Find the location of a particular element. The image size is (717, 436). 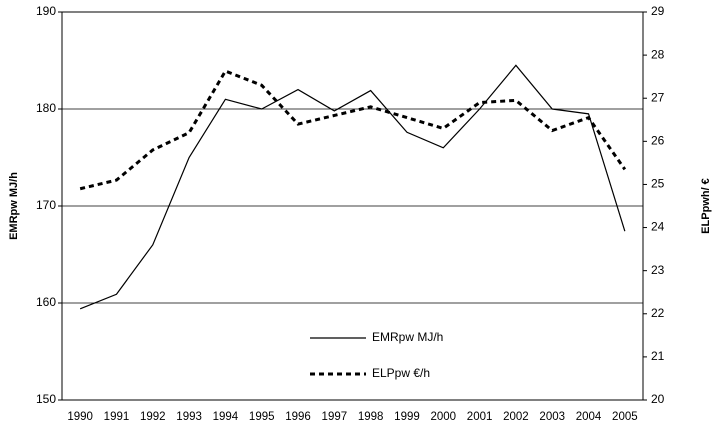

x-tick-label: 1993 is located at coordinates (189, 417).